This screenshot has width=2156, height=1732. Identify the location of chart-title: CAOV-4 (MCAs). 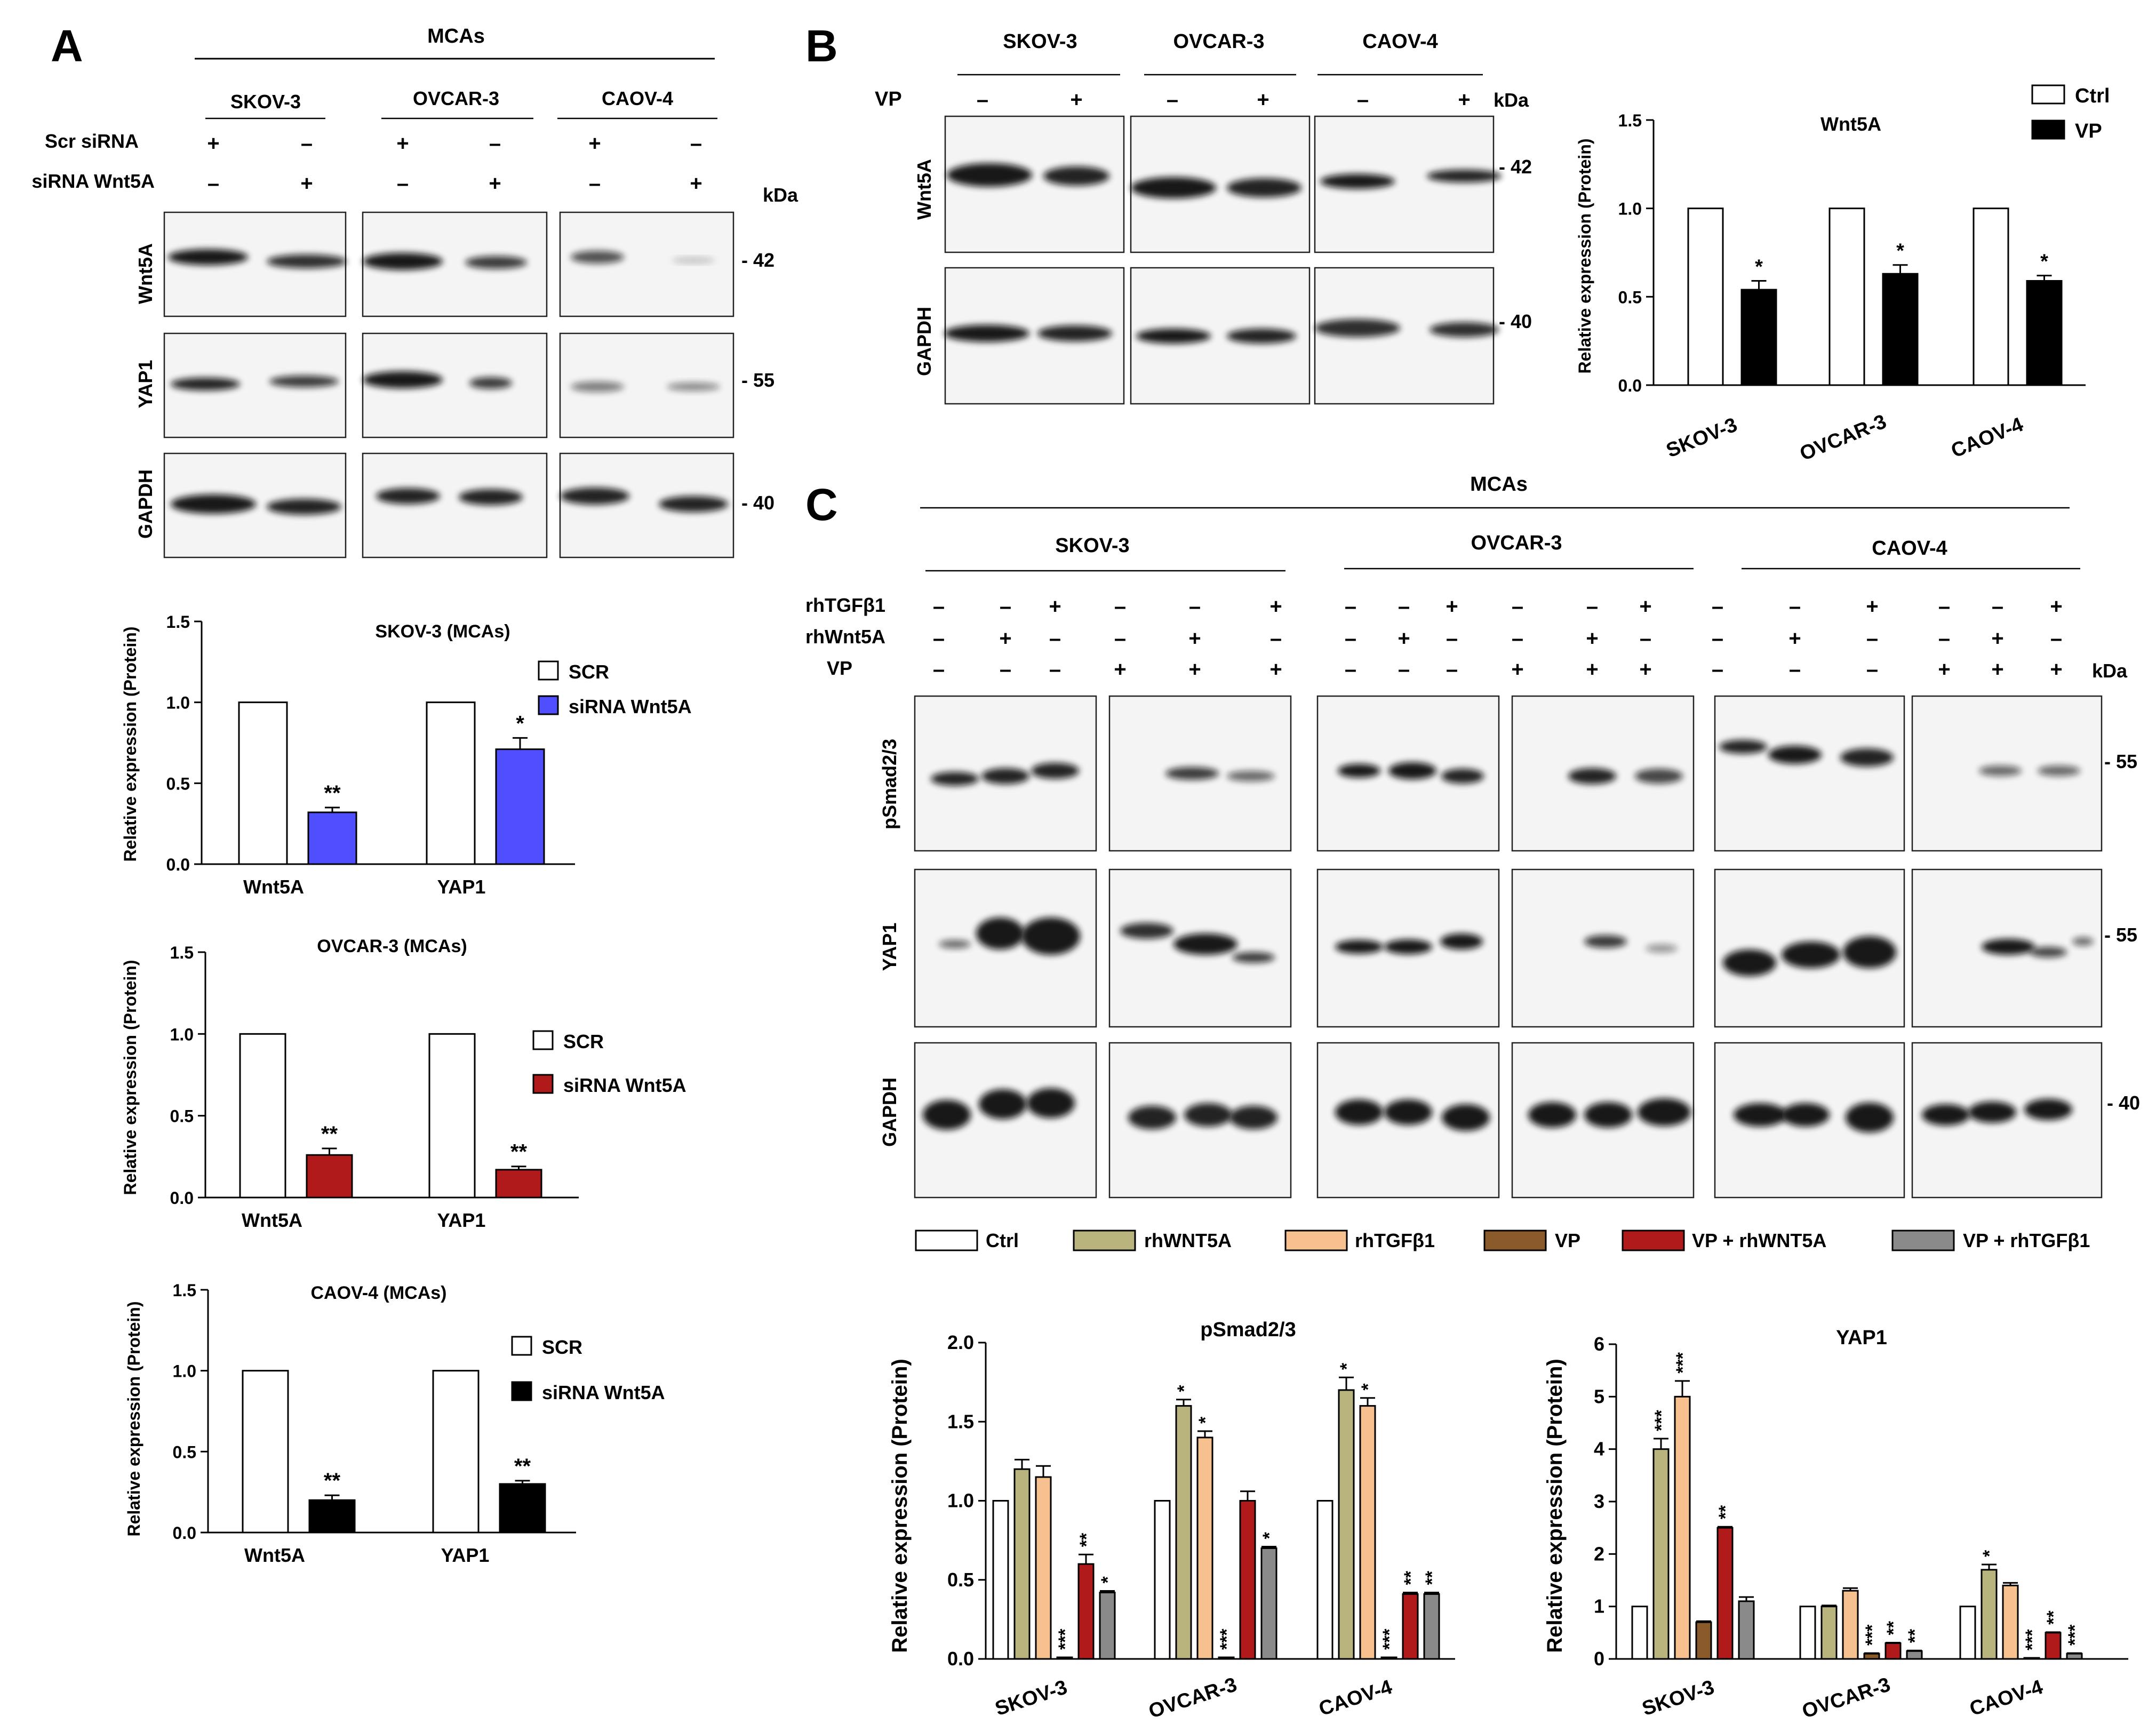
(378, 1293).